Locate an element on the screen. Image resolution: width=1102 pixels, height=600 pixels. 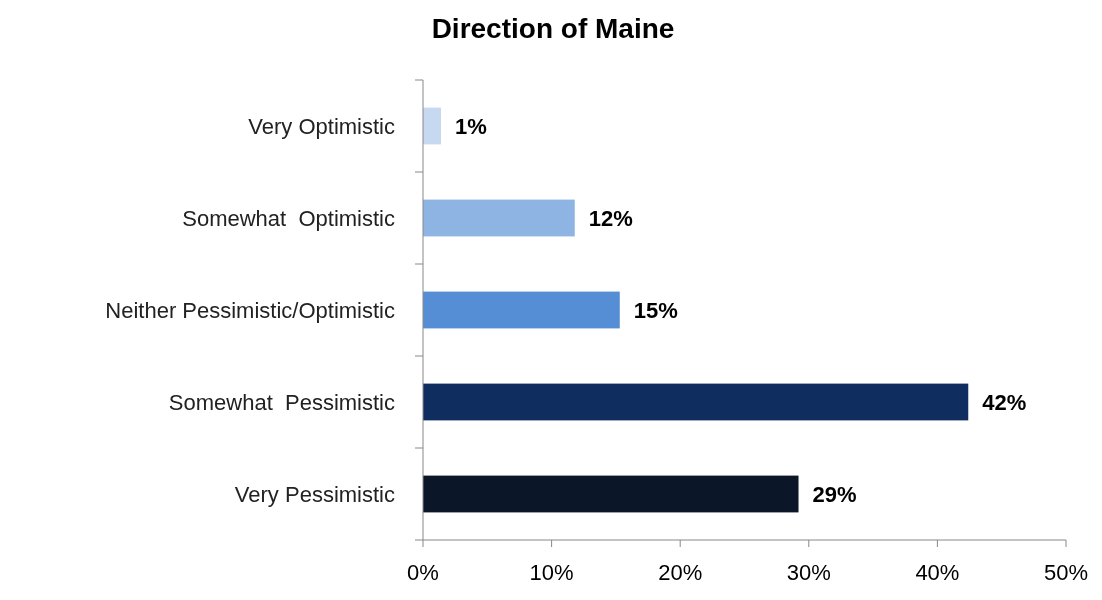
data-label: 42% is located at coordinates (1004, 402).